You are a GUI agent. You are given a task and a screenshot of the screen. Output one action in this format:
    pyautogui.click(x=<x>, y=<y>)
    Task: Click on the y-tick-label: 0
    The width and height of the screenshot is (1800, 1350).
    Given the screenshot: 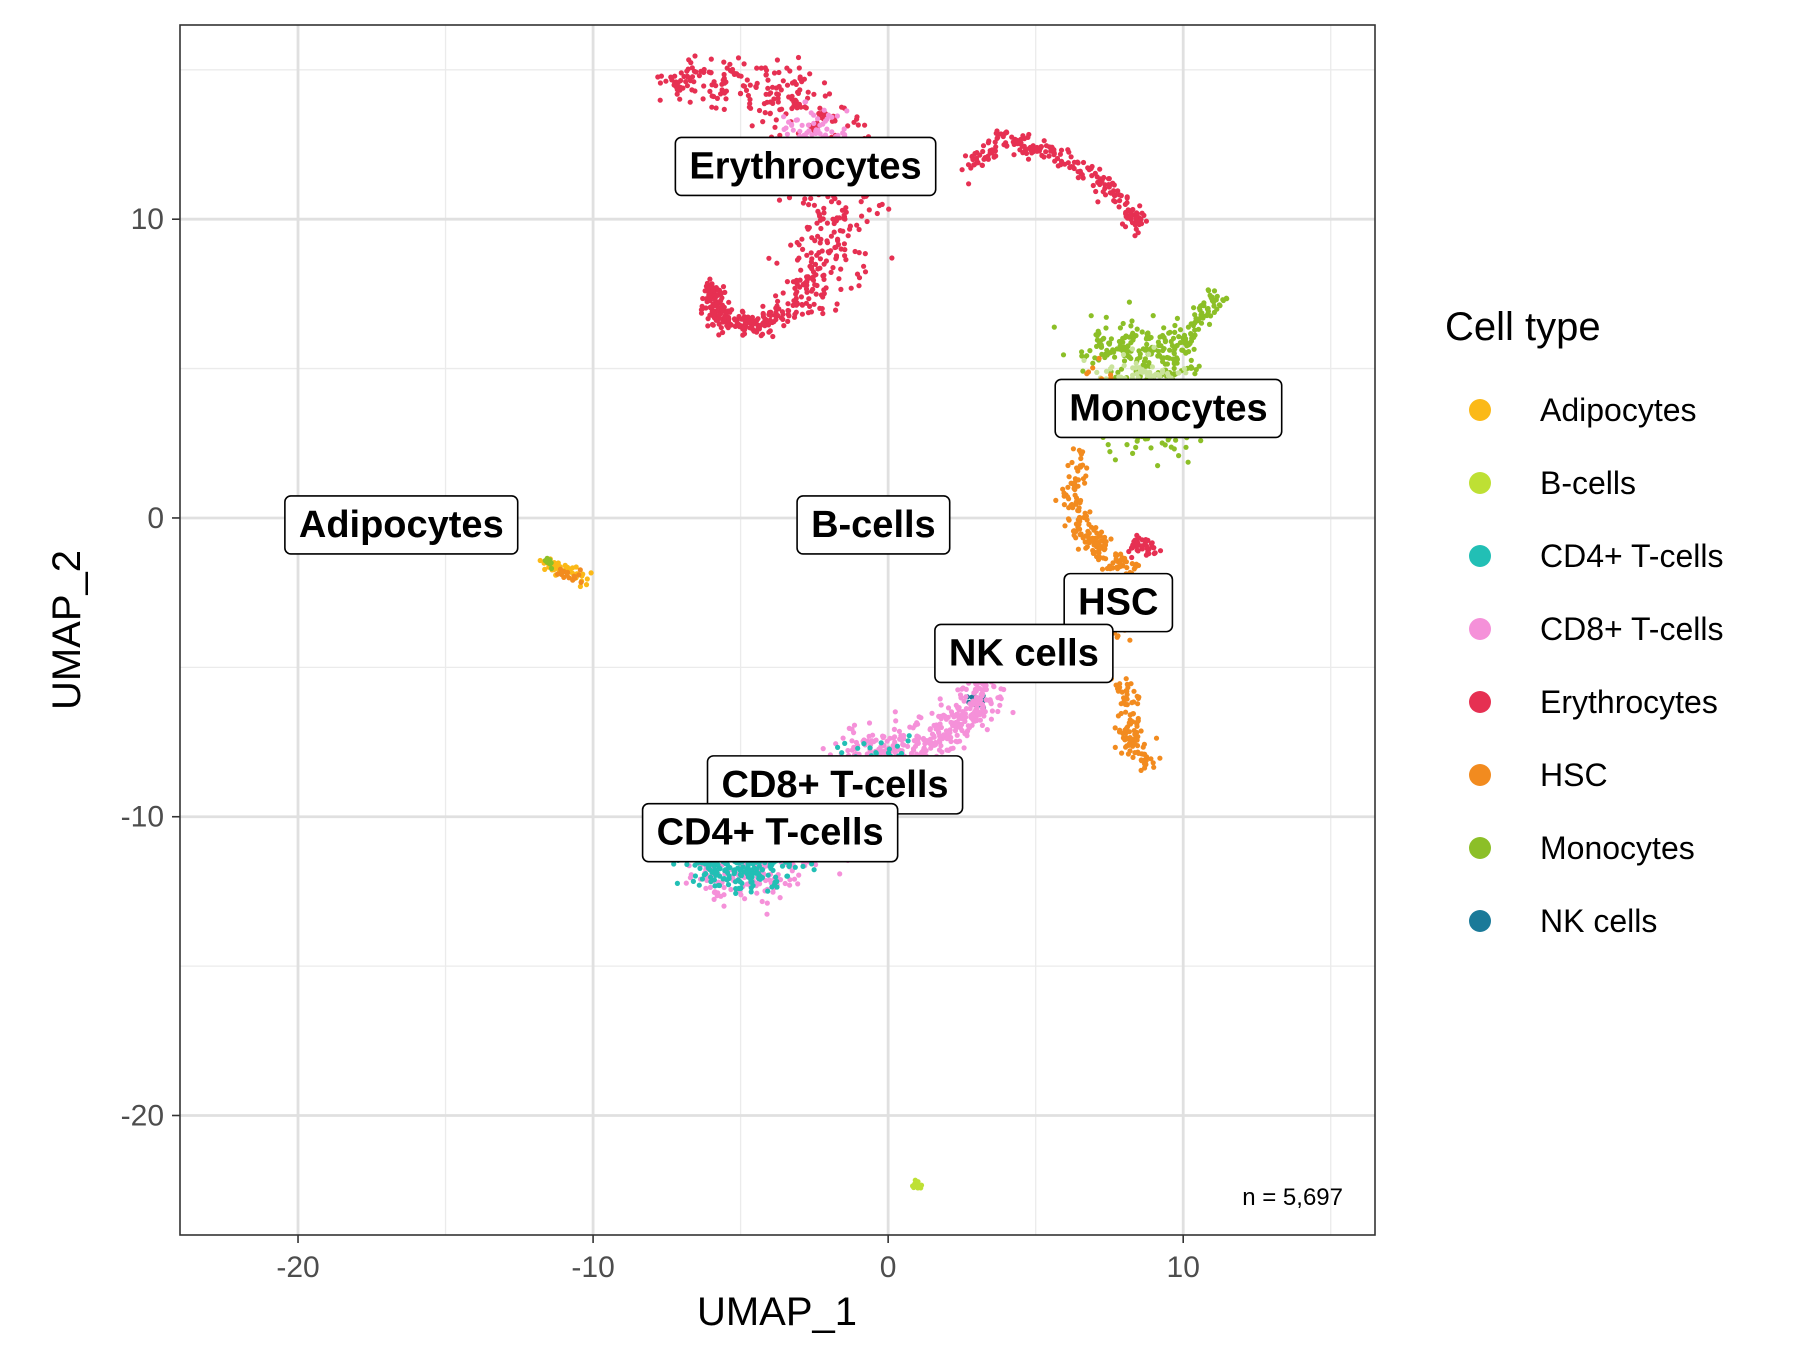 What is the action you would take?
    pyautogui.click(x=155, y=518)
    